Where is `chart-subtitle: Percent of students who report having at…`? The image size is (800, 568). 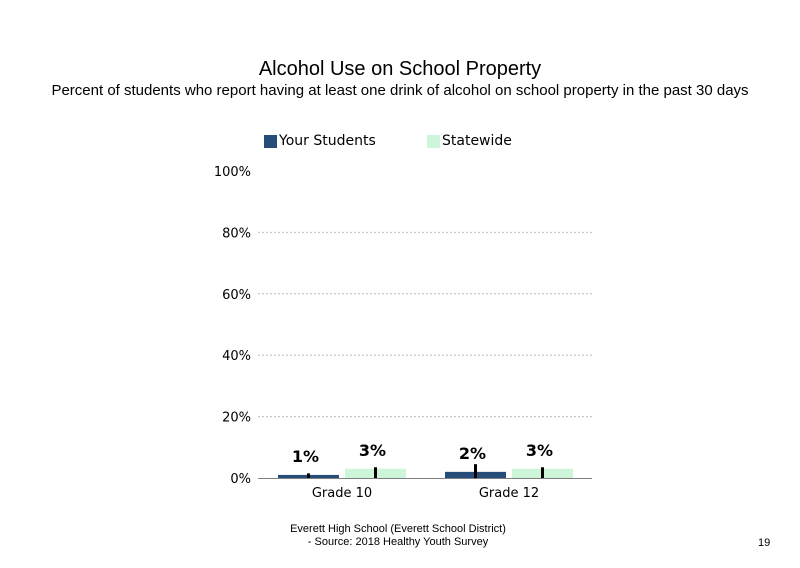
chart-subtitle: Percent of students who report having at… is located at coordinates (400, 90).